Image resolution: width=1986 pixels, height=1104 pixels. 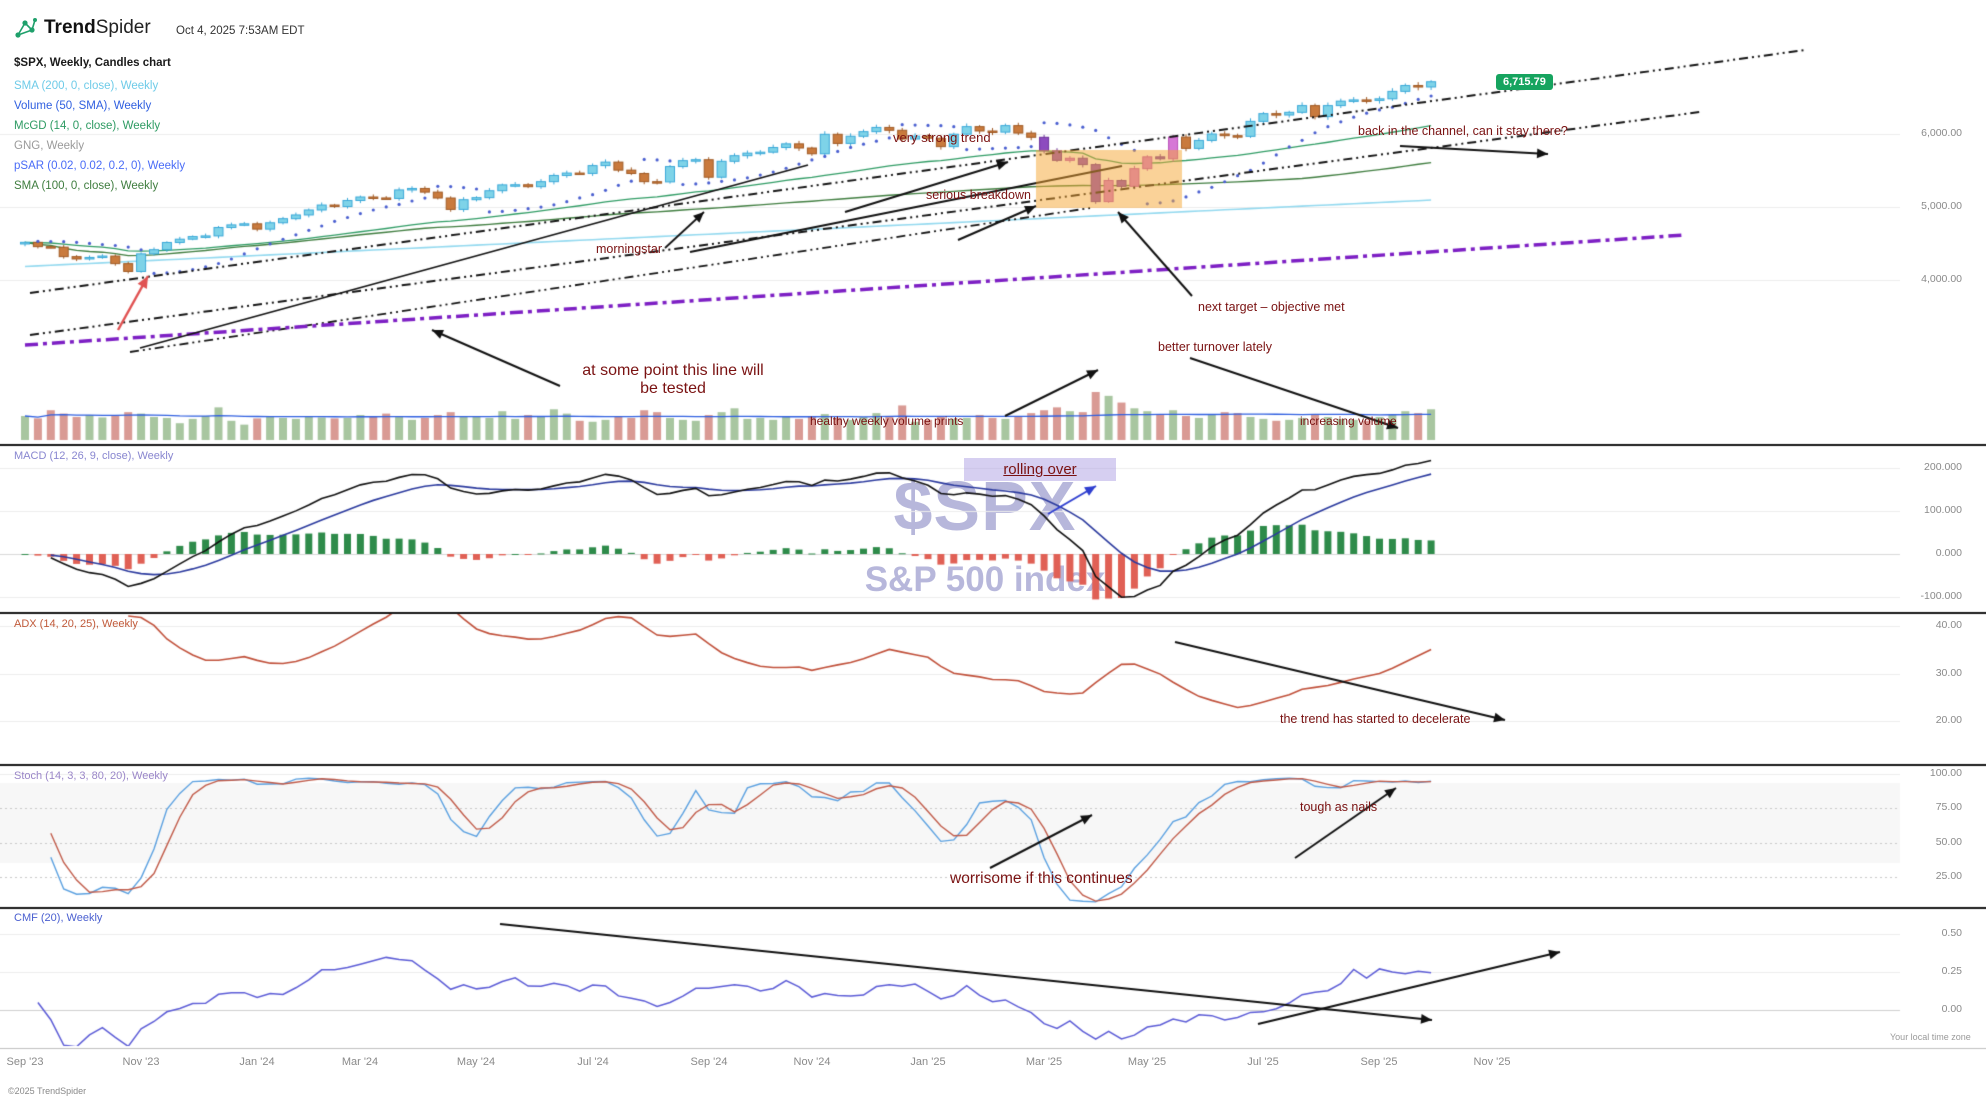 I want to click on x-tick-label: Nov '24, so click(x=812, y=1062).